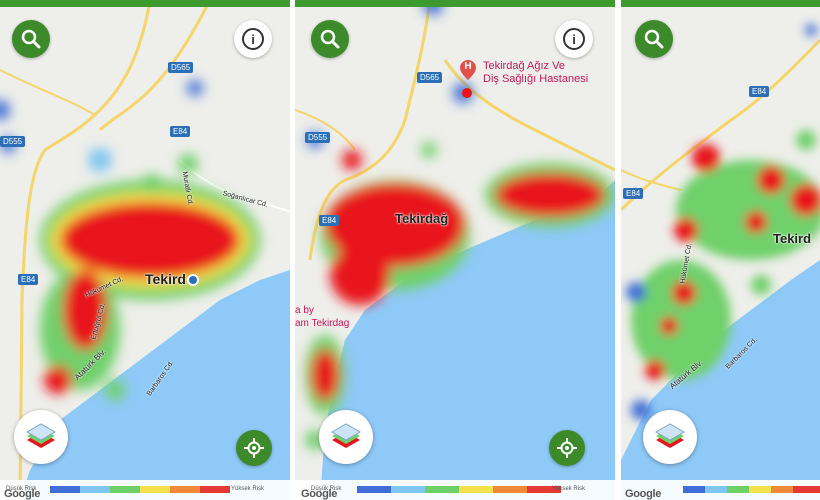  Describe the element at coordinates (524, 66) in the screenshot. I see `poi-label-line: Tekirdağ Ağız Ve` at that location.